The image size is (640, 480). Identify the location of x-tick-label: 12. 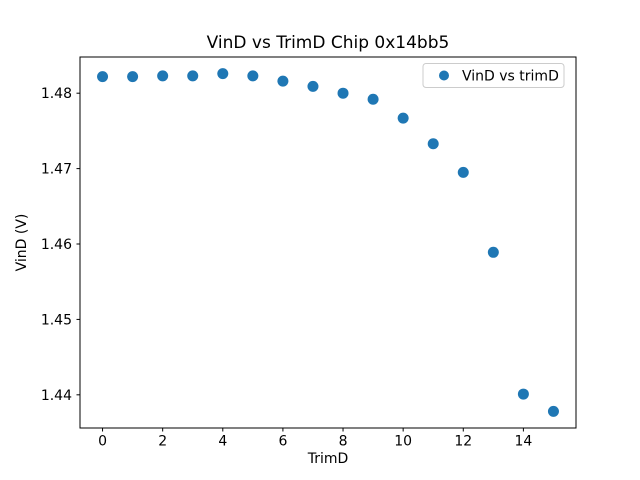
(463, 442).